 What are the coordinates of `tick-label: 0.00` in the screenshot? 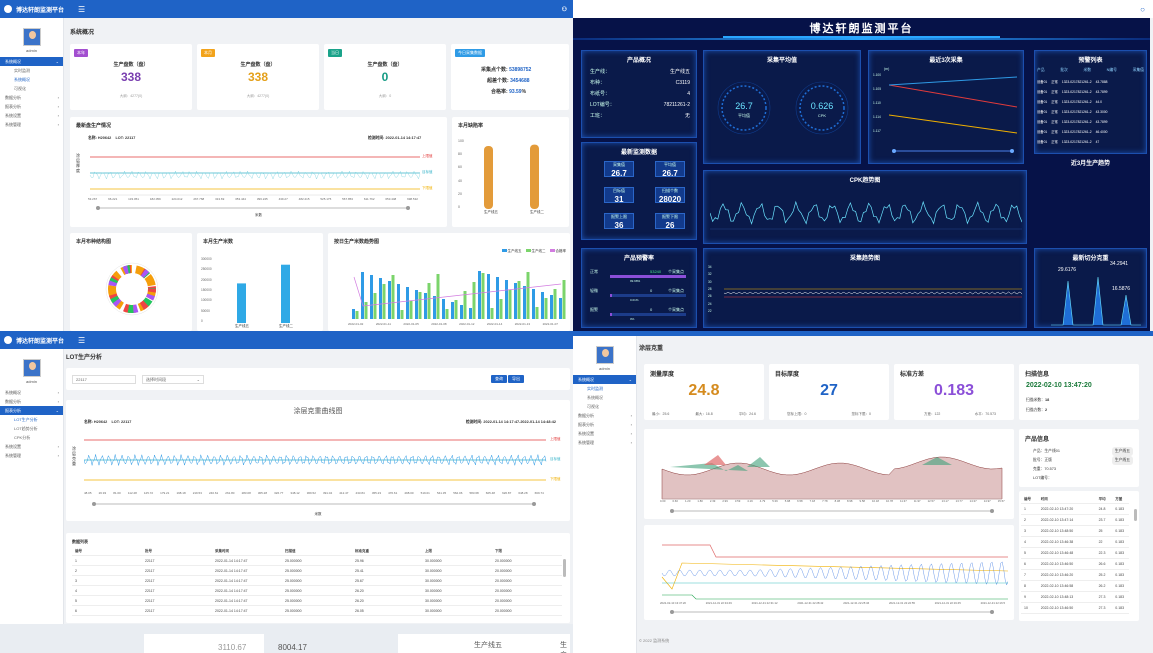 It's located at (663, 501).